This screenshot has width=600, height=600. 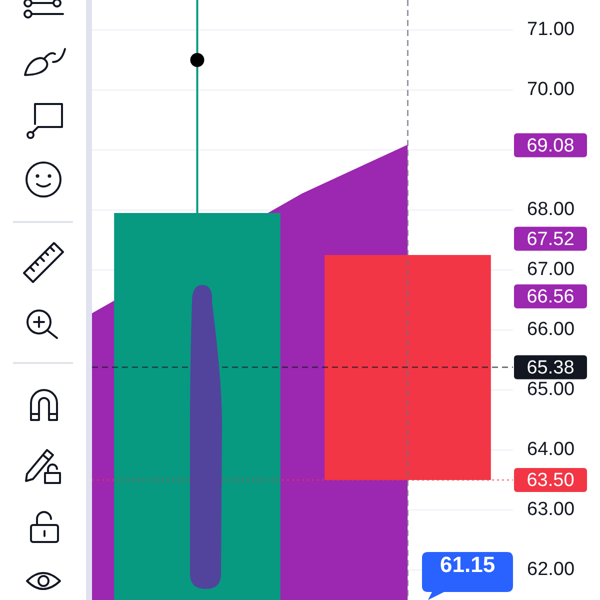 I want to click on y-tick-label: 65.00, so click(x=551, y=389).